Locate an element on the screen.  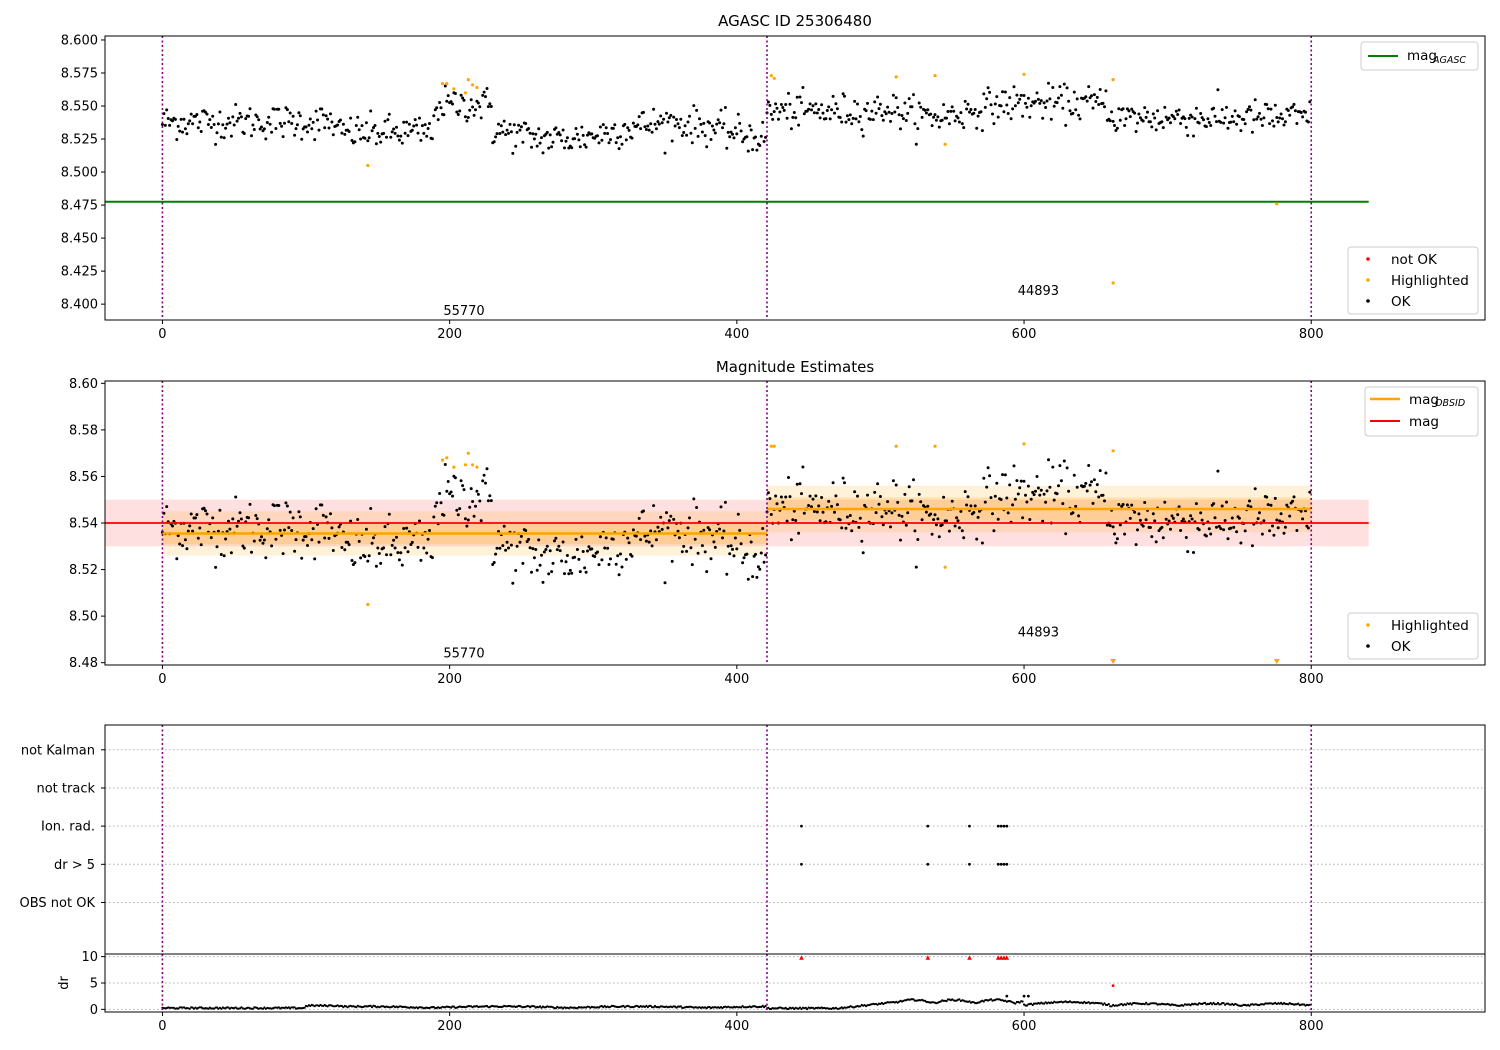
legend-mid-highlighted-label: Highlighted is located at coordinates (1430, 626).